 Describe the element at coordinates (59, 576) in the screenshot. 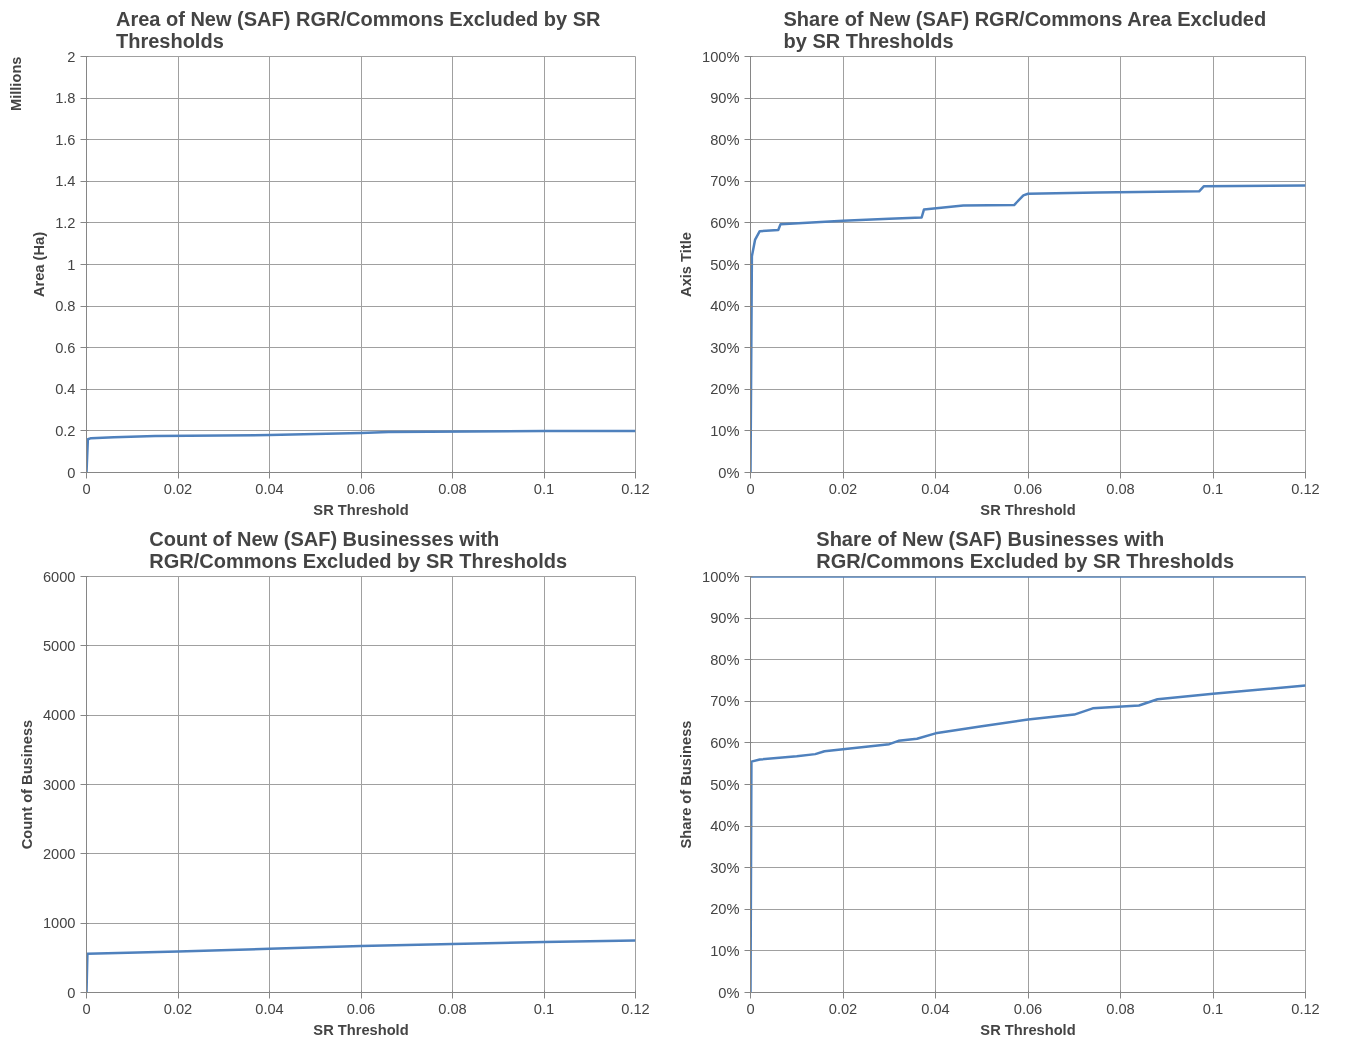

I see `y-tick-label: 6000` at that location.